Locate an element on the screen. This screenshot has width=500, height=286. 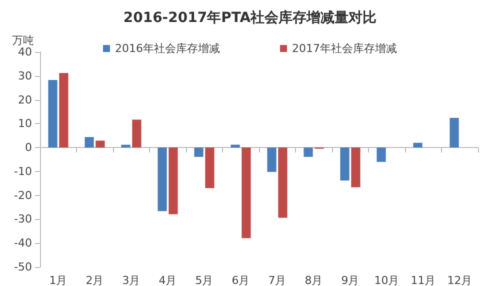
y-tick-label: 0 is located at coordinates (28, 147).